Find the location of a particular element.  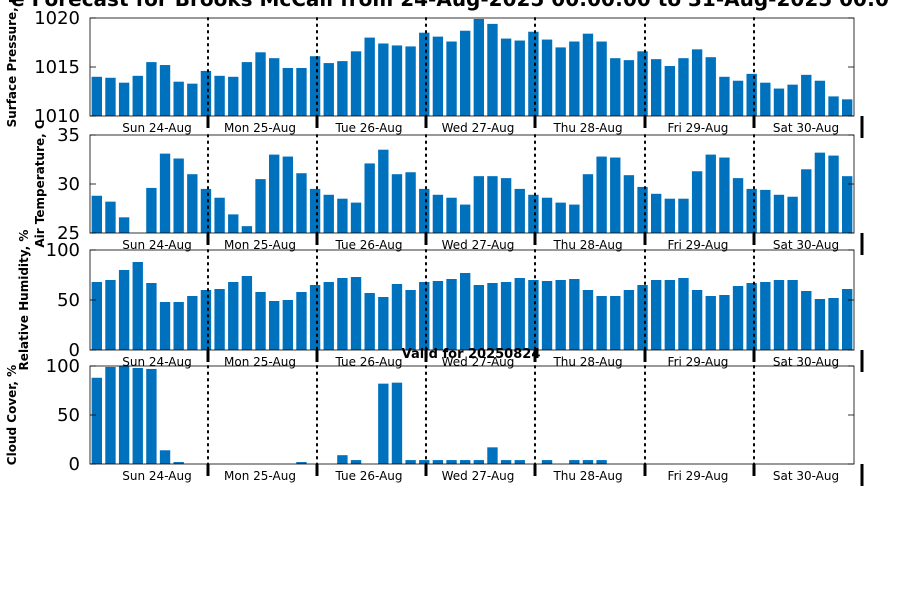

day-label: Sun 24-Aug is located at coordinates (156, 476).